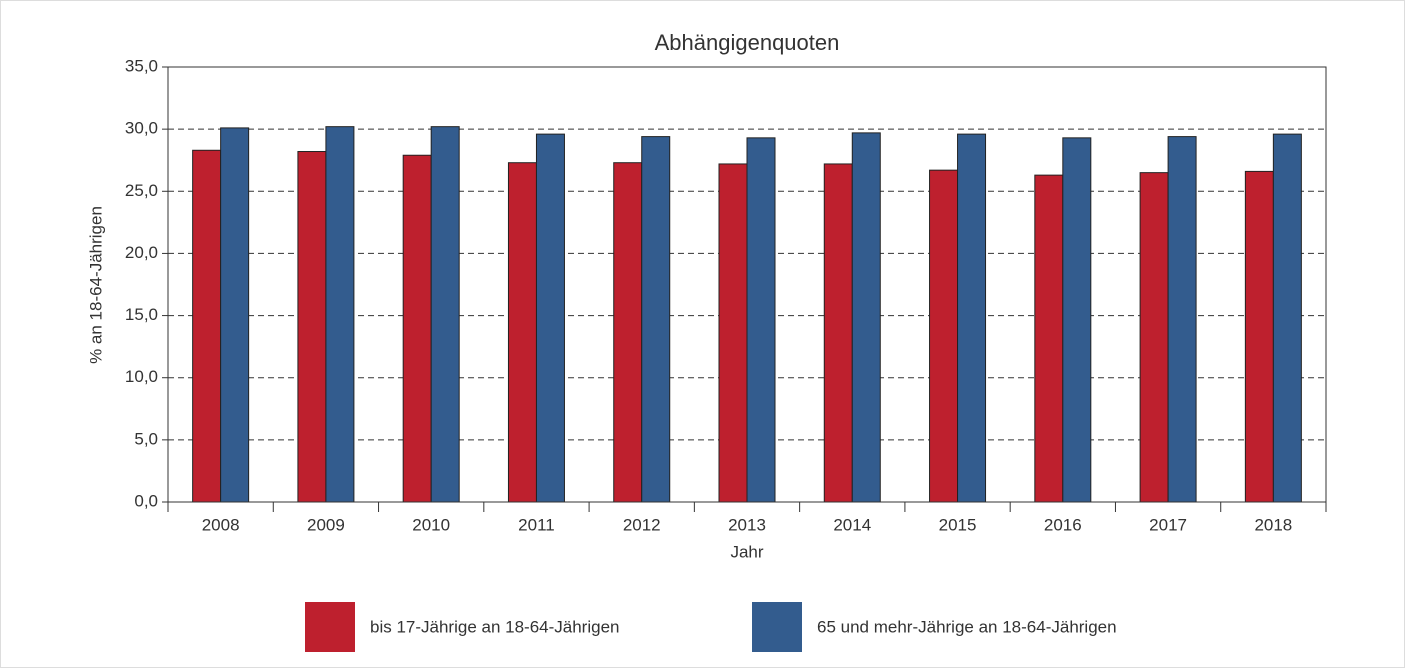  What do you see at coordinates (746, 551) in the screenshot?
I see `x-axis-label: Jahr` at bounding box center [746, 551].